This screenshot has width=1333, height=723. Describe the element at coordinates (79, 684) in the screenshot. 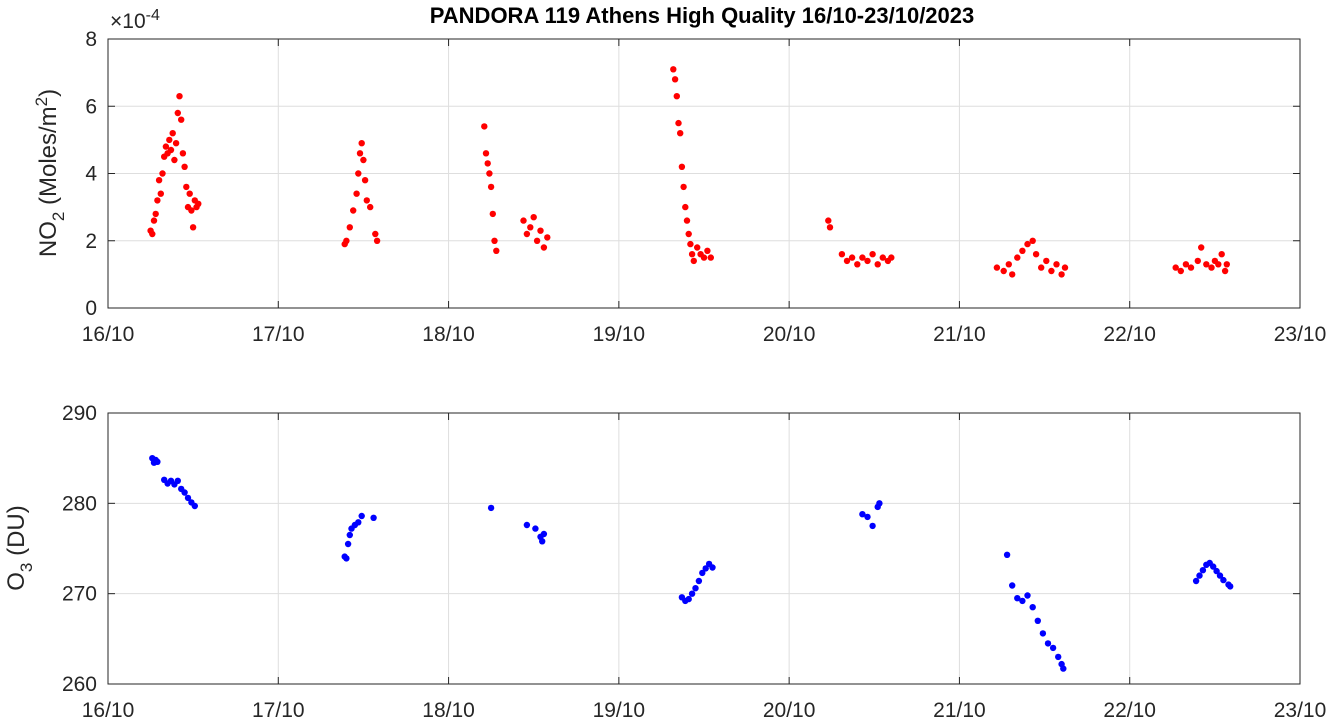

I see `y-tick-label: 260` at that location.